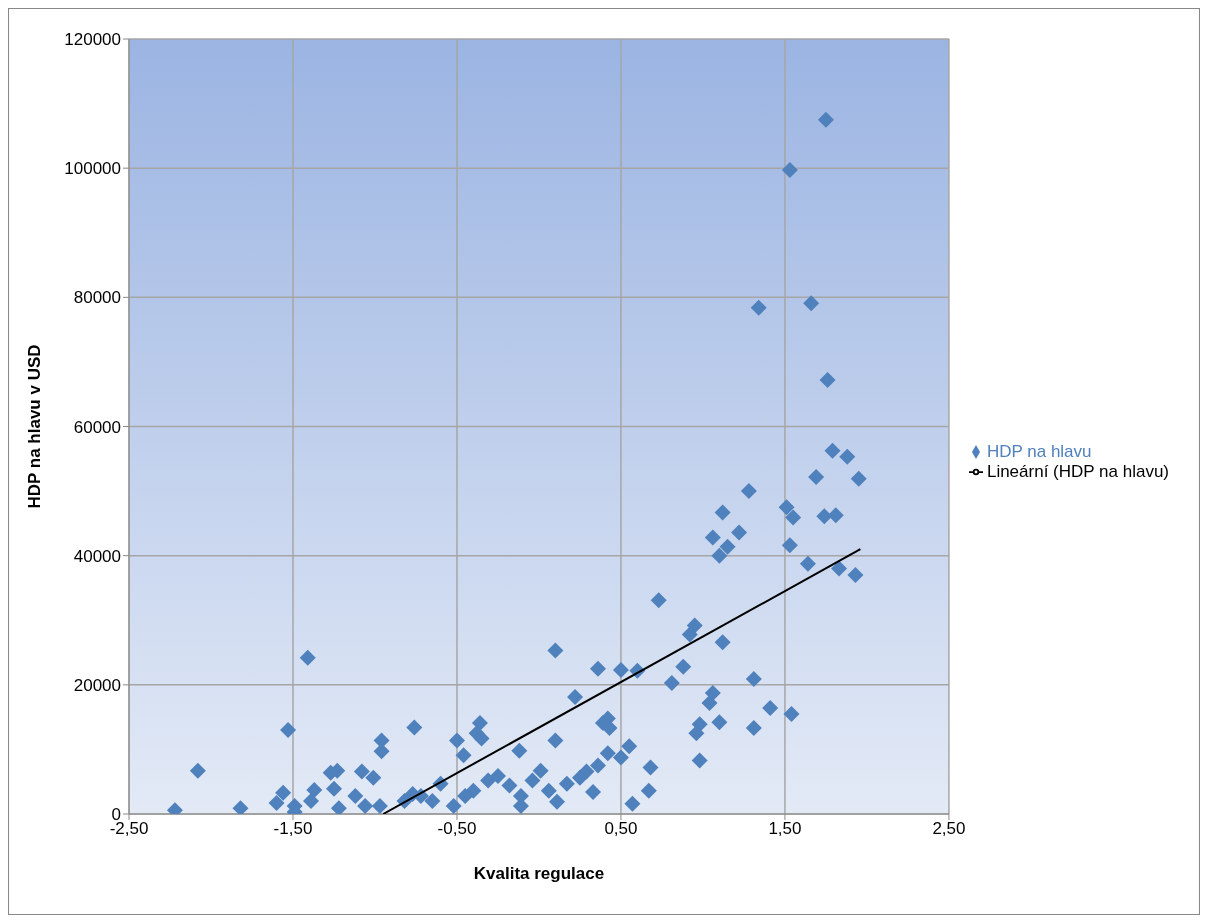 This screenshot has height=924, width=1209. Describe the element at coordinates (97, 427) in the screenshot. I see `y-tick-label: 60000` at that location.